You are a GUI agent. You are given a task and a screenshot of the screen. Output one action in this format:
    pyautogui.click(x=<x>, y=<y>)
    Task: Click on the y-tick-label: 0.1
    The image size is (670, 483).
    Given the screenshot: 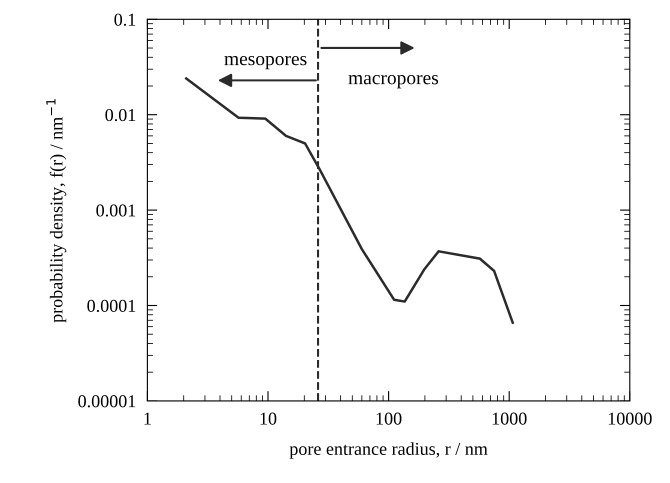 What is the action you would take?
    pyautogui.click(x=125, y=20)
    